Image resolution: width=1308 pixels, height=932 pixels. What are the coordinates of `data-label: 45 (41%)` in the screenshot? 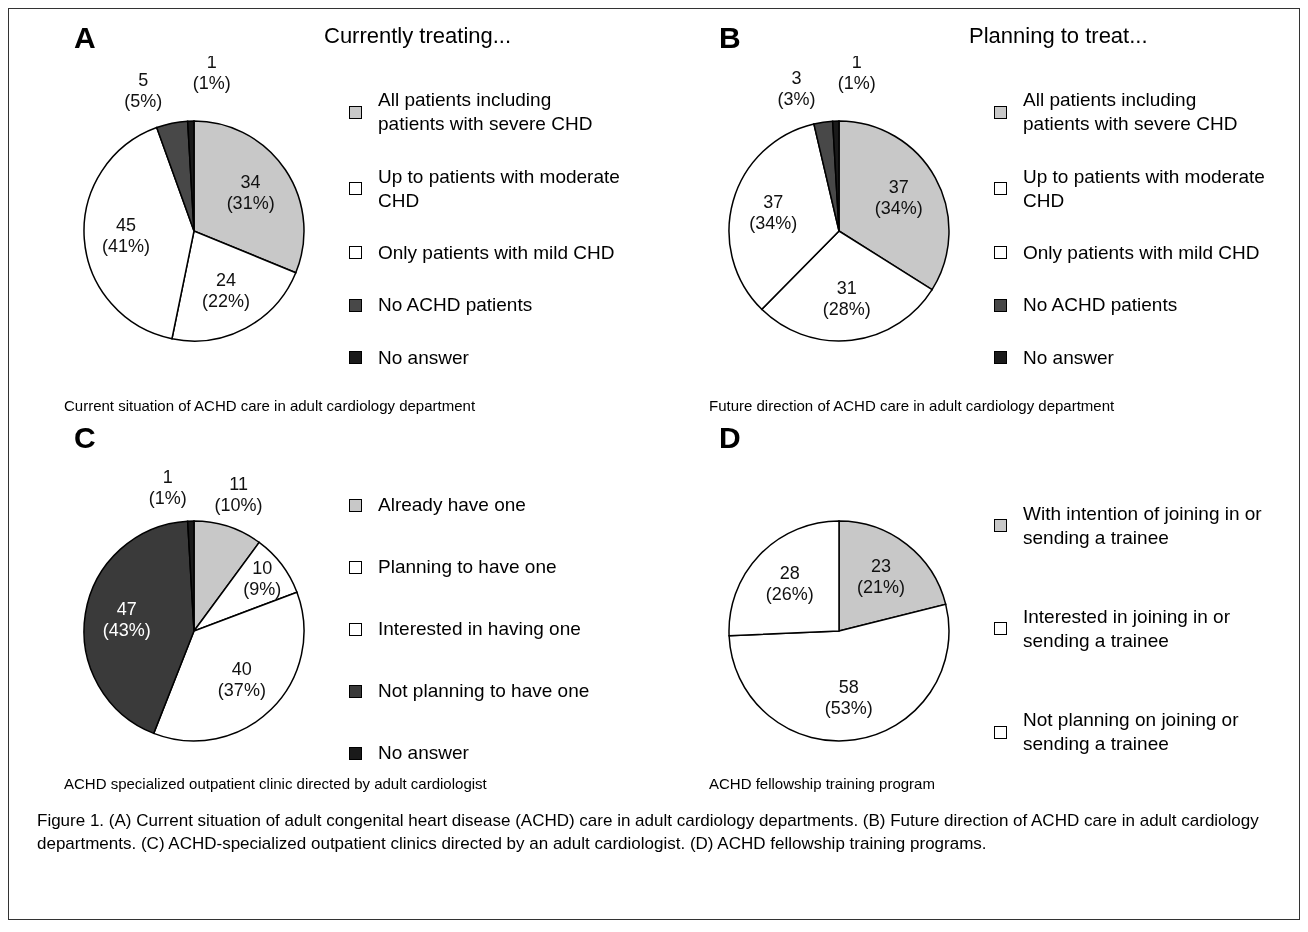 It's located at (125, 235).